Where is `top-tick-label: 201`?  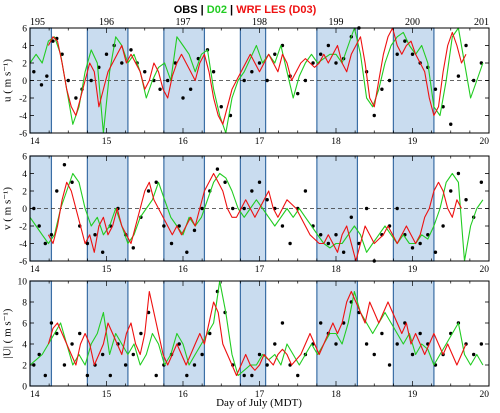
top-tick-label: 201 is located at coordinates (481, 22).